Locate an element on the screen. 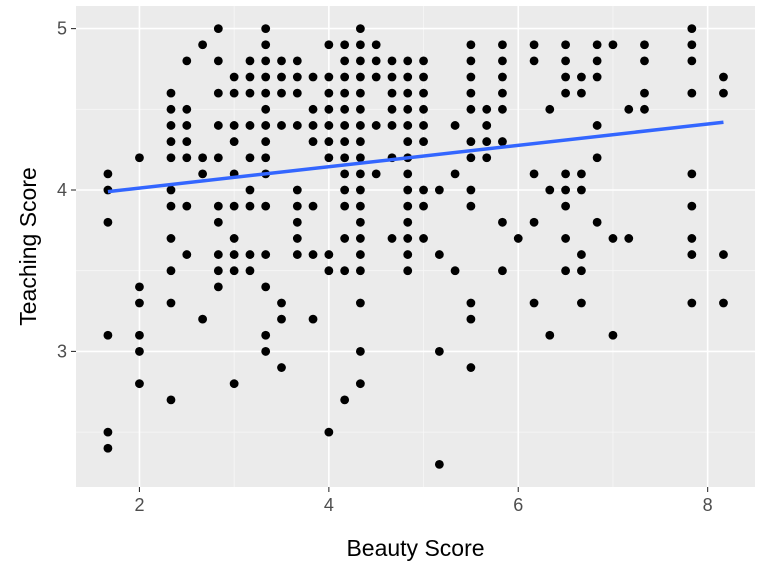  x-tick-label: 4 is located at coordinates (329, 505).